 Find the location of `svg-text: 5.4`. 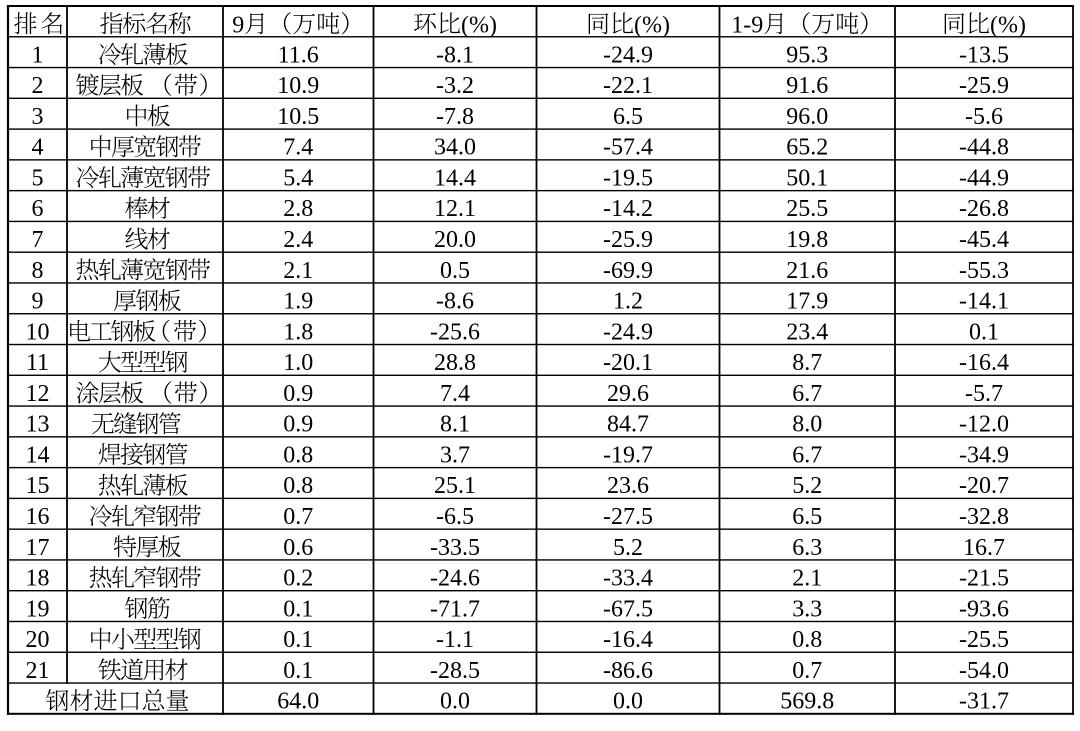

svg-text: 5.4 is located at coordinates (298, 179).